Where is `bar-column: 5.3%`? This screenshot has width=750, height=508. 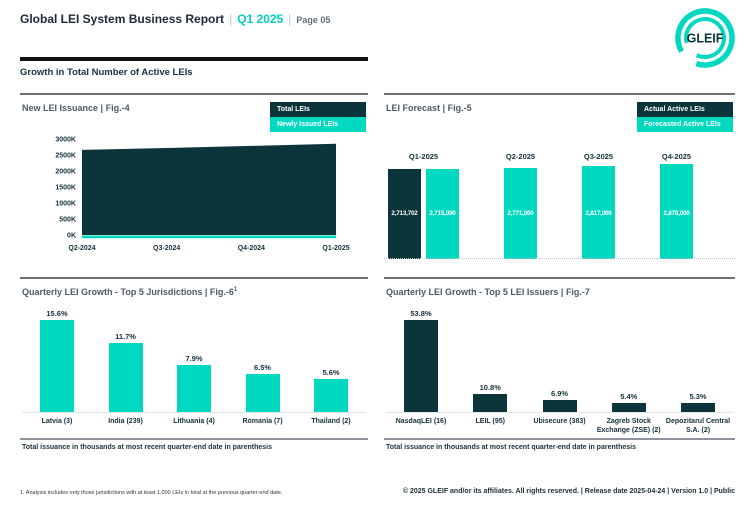
bar-column: 5.3% is located at coordinates (698, 402).